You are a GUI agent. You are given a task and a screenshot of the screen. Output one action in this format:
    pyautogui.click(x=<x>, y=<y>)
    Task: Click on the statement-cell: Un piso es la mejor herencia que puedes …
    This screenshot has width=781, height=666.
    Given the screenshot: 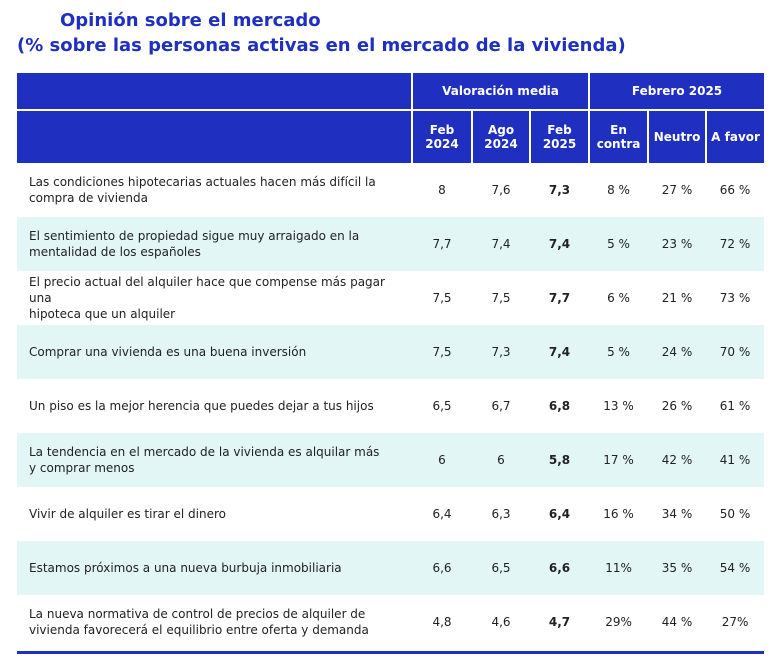 What is the action you would take?
    pyautogui.click(x=214, y=406)
    